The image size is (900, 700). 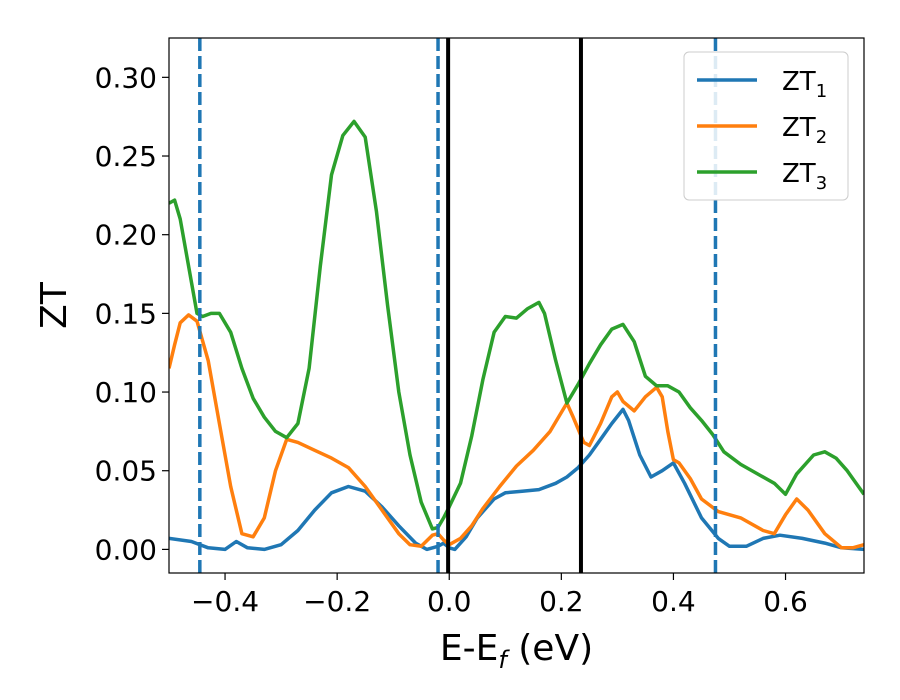 What do you see at coordinates (126, 77) in the screenshot?
I see `y-tick-label: 0.30` at bounding box center [126, 77].